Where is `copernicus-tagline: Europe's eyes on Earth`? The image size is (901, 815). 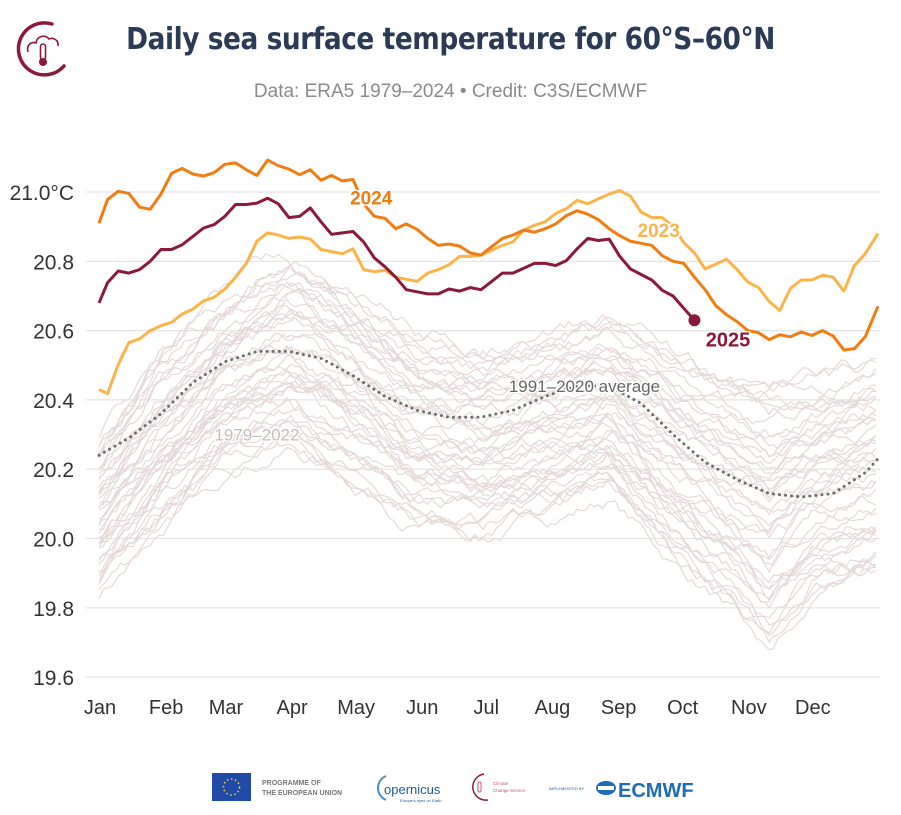 copernicus-tagline: Europe's eyes on Earth is located at coordinates (420, 800).